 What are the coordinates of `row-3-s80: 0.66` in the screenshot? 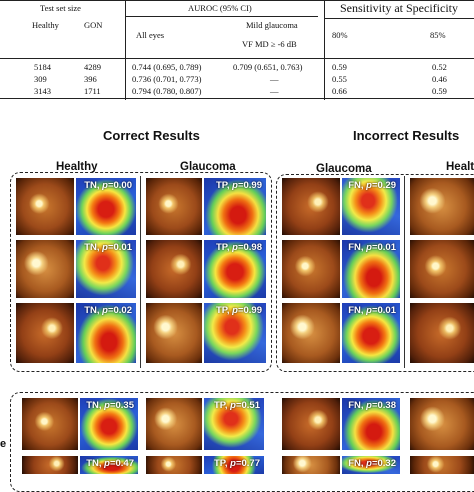 It's located at (339, 91).